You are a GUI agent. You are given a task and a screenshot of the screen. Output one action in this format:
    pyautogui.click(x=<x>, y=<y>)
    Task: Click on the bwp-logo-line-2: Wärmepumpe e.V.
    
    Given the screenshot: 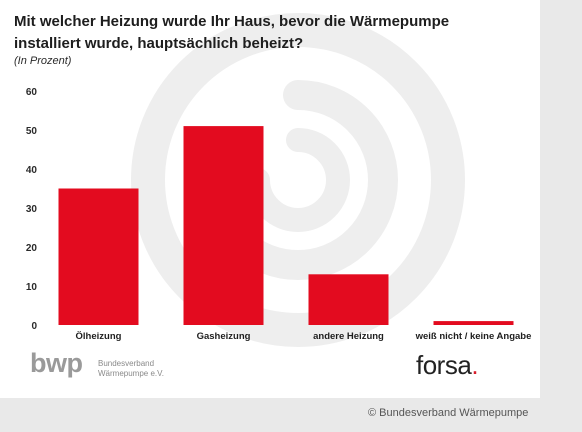 What is the action you would take?
    pyautogui.click(x=131, y=373)
    